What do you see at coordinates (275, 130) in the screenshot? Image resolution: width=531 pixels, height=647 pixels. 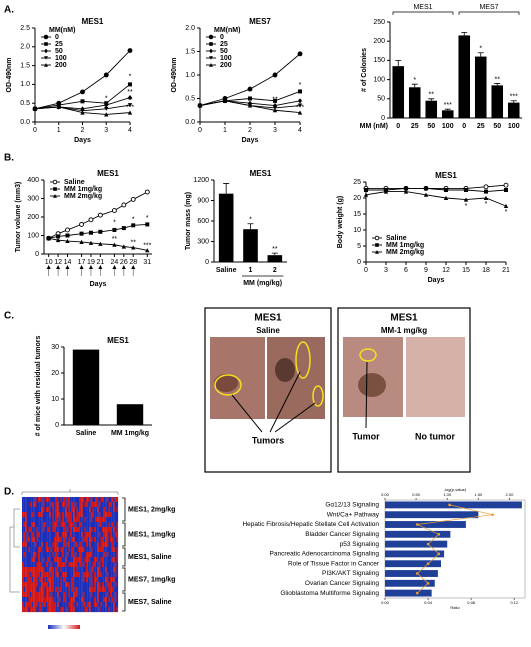 I see `x-tick-label: 3` at bounding box center [275, 130].